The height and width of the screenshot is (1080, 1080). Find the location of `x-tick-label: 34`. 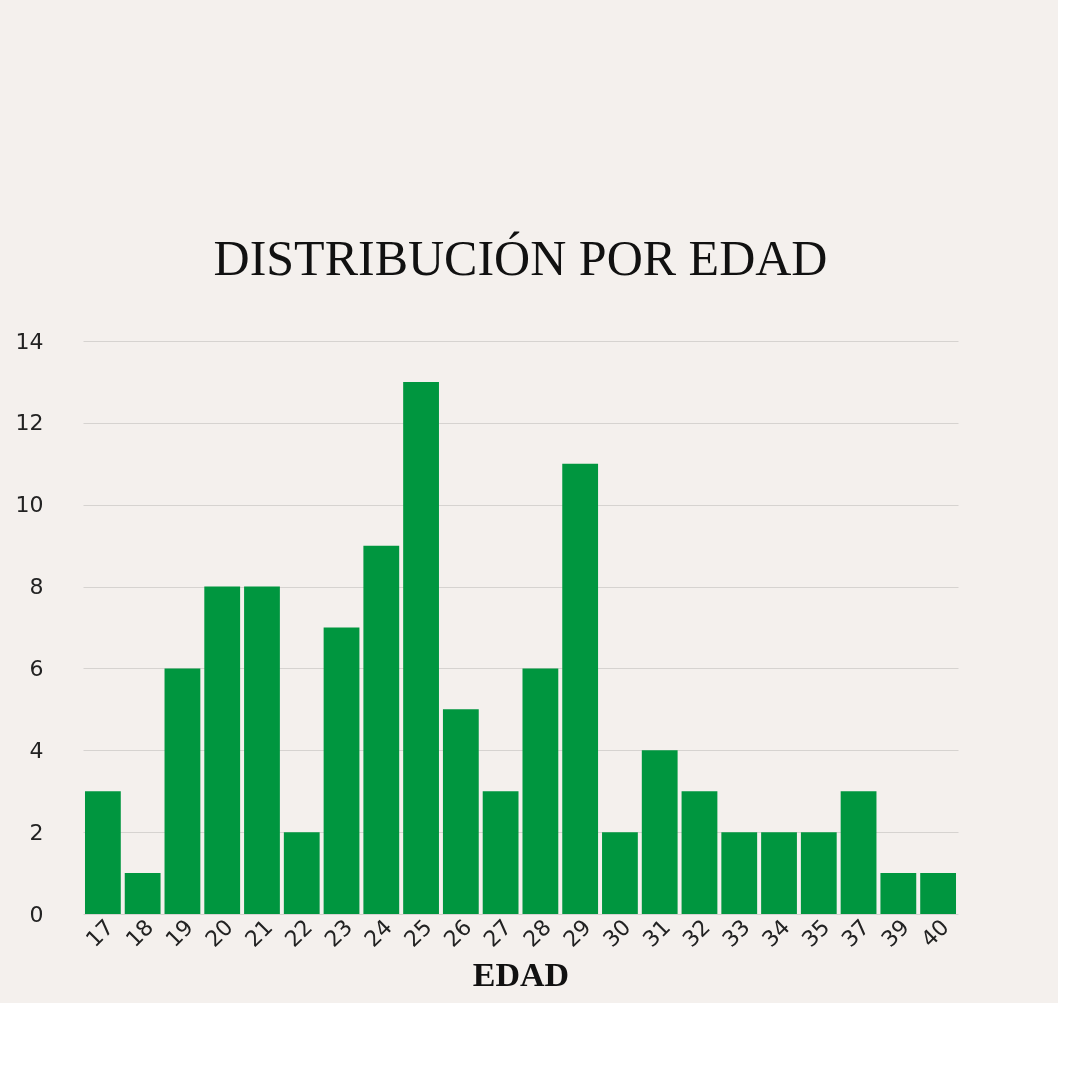

x-tick-label: 34 is located at coordinates (776, 933).